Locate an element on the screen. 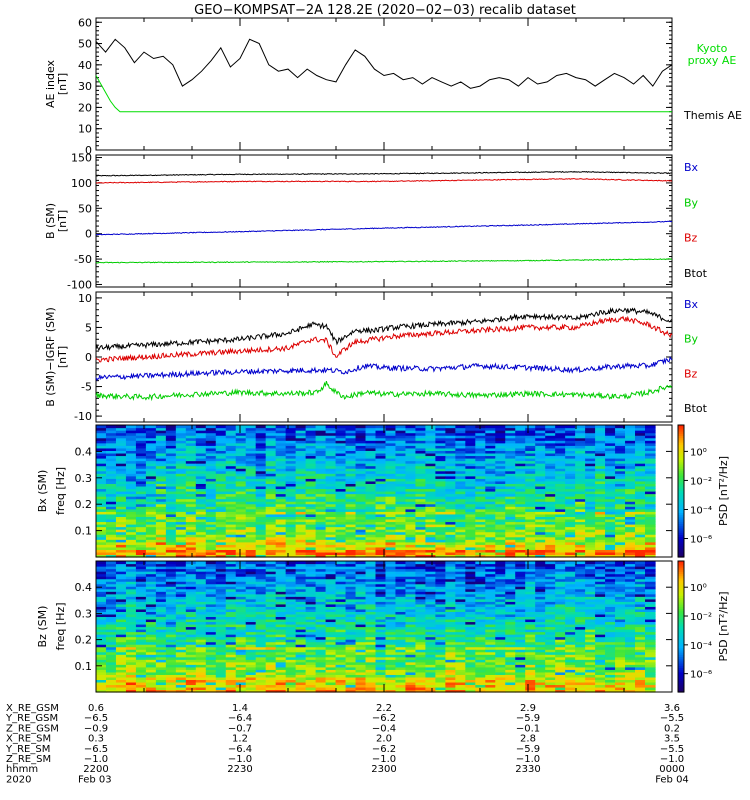 This screenshot has height=800, width=750. y-tick-label: -5 is located at coordinates (86, 387).